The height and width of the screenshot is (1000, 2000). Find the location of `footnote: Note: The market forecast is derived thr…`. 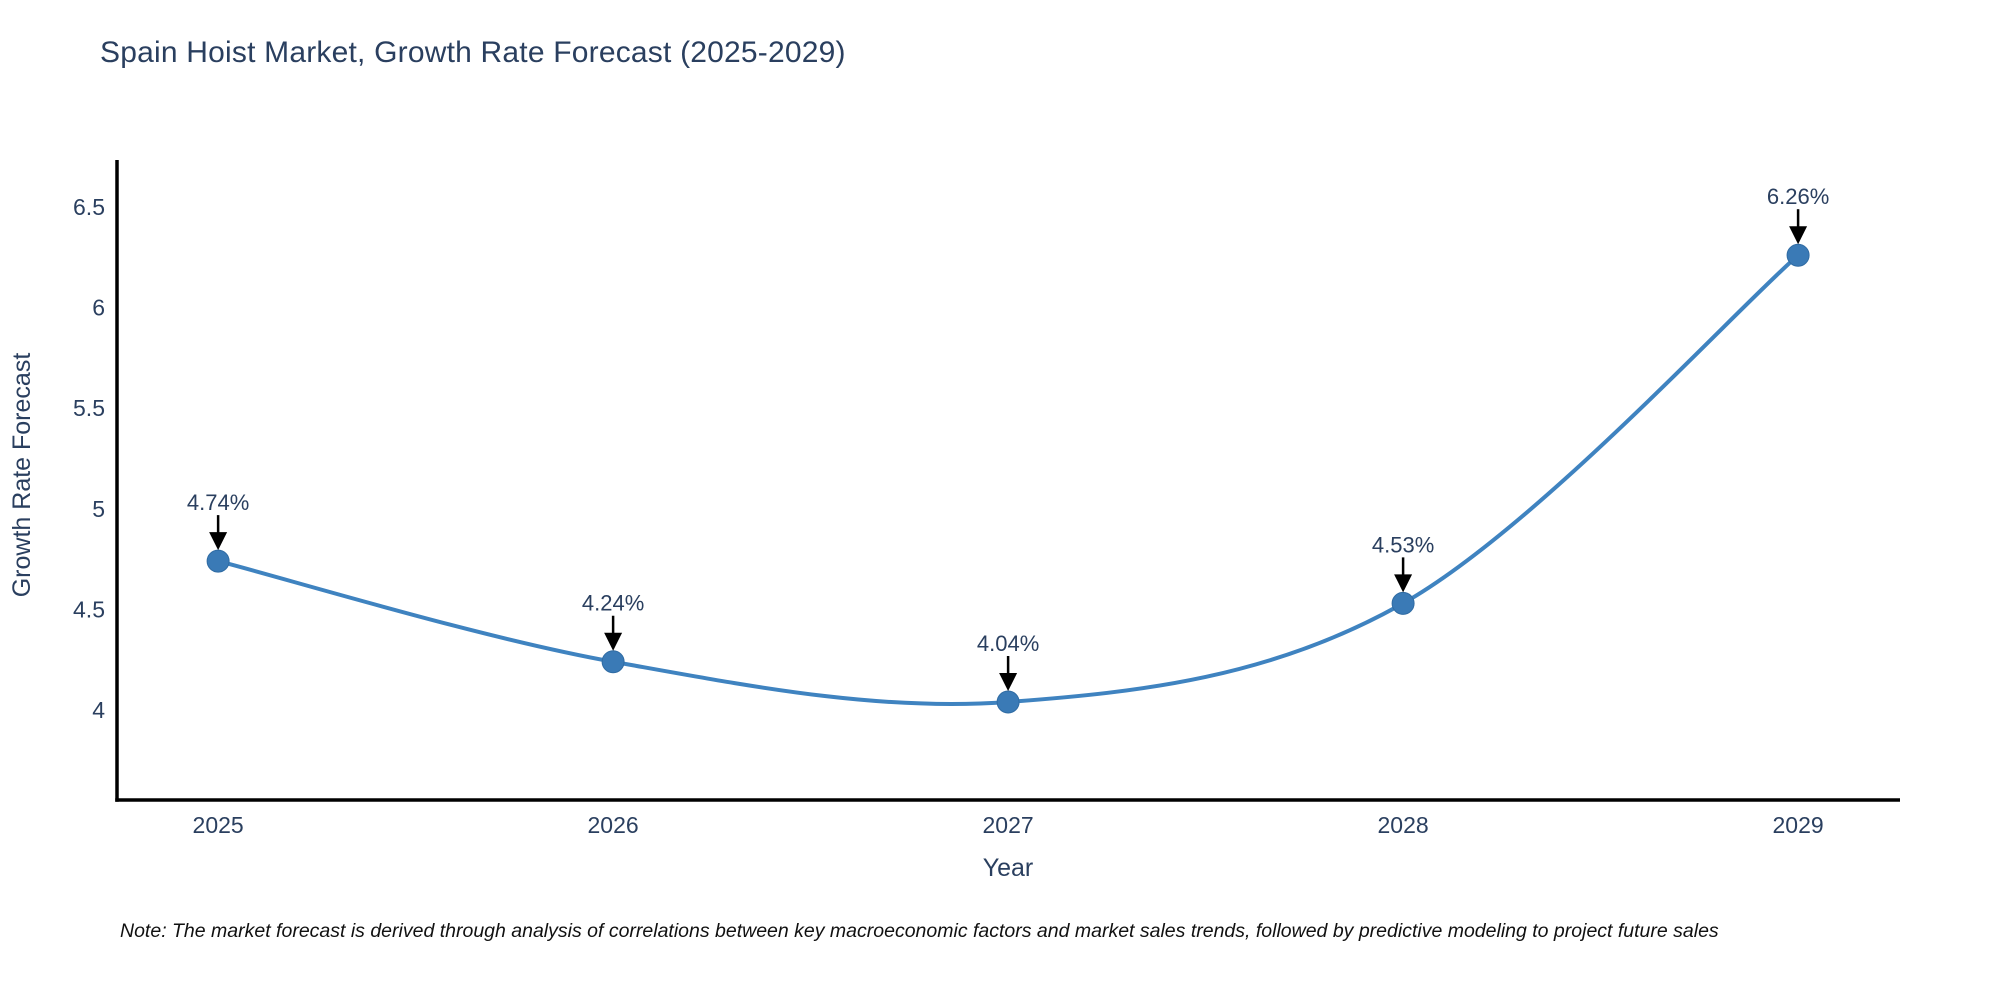

footnote: Note: The market forecast is derived thr… is located at coordinates (919, 931).